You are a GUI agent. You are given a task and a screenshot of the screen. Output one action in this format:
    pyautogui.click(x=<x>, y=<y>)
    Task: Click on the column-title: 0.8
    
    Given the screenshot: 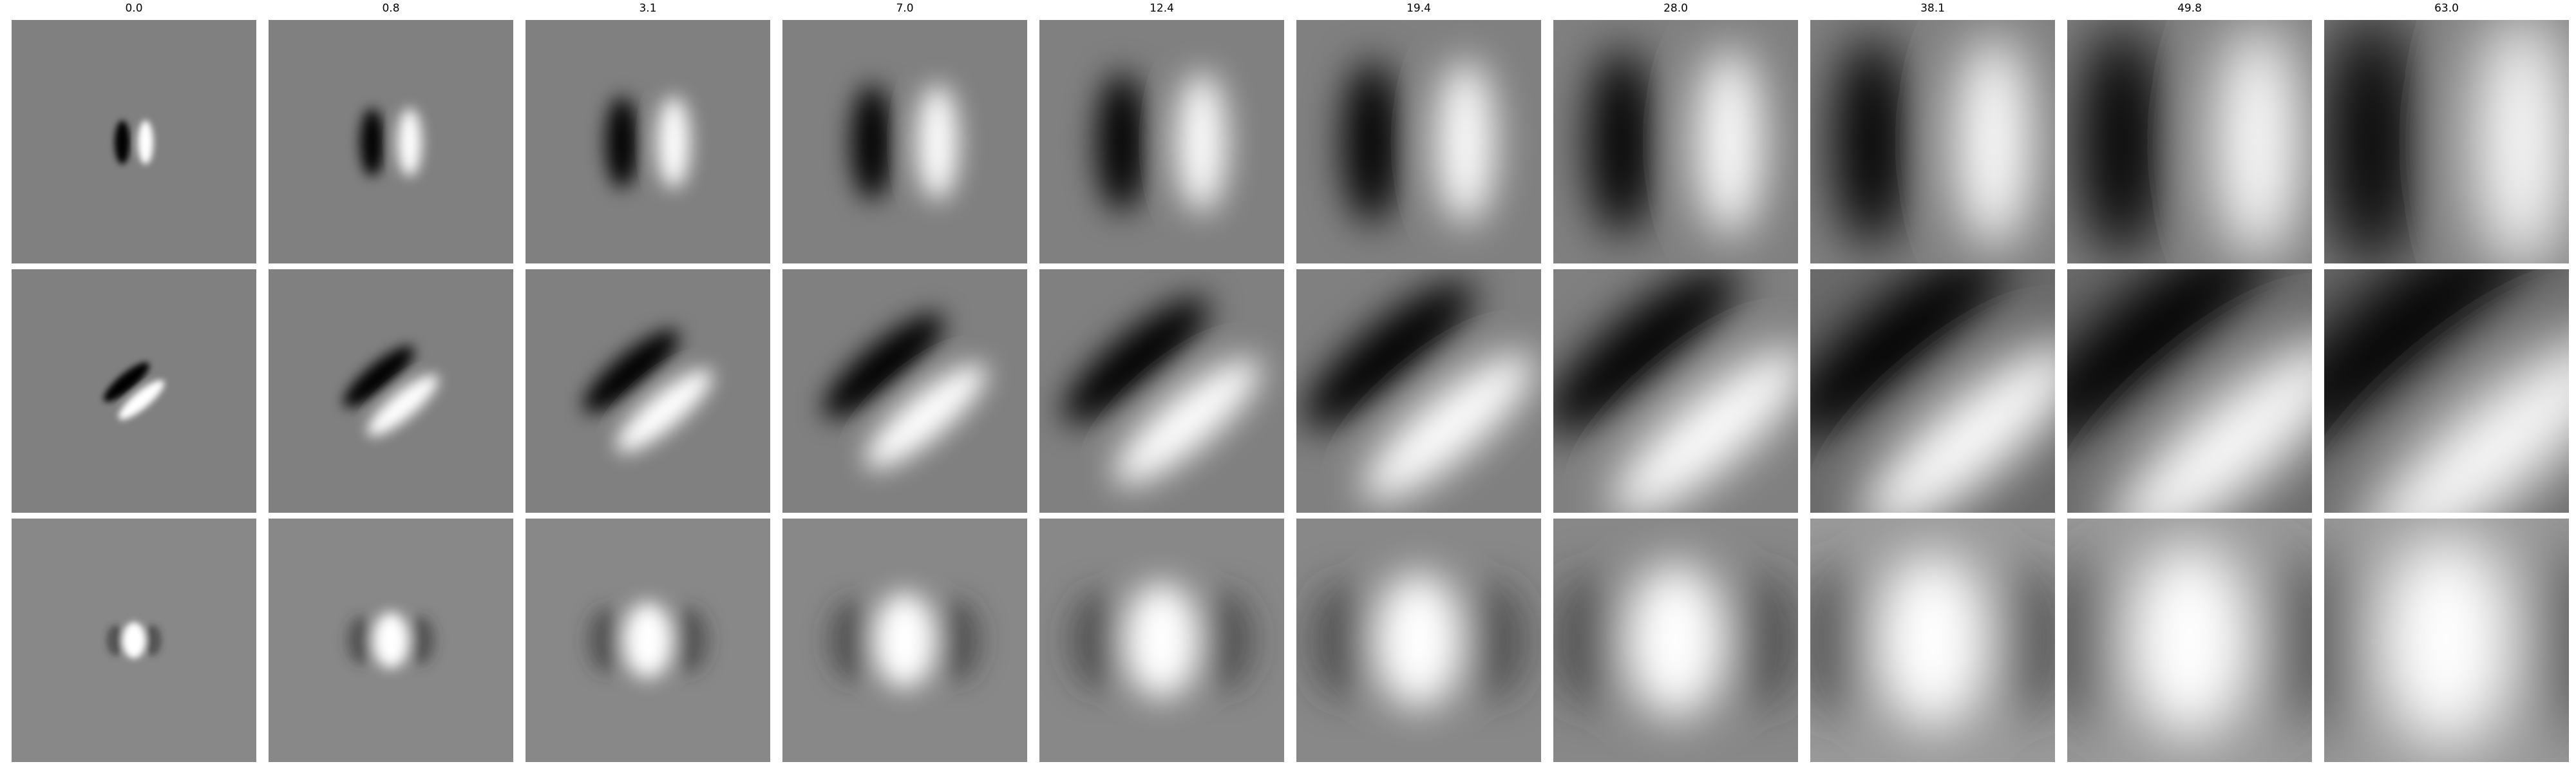 What is the action you would take?
    pyautogui.click(x=390, y=8)
    